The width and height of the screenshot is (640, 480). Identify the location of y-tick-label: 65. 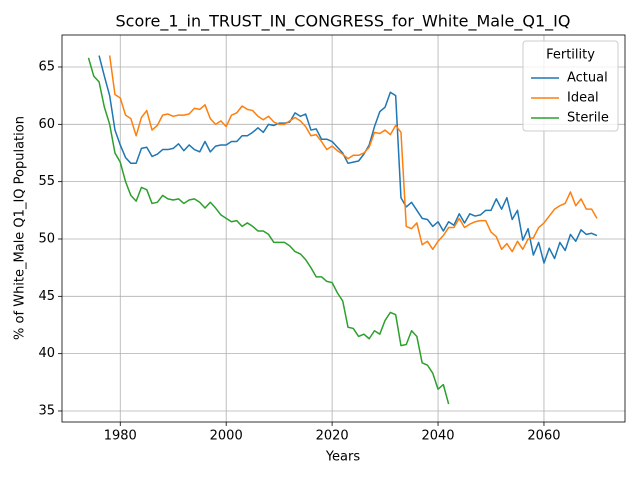
(46, 66).